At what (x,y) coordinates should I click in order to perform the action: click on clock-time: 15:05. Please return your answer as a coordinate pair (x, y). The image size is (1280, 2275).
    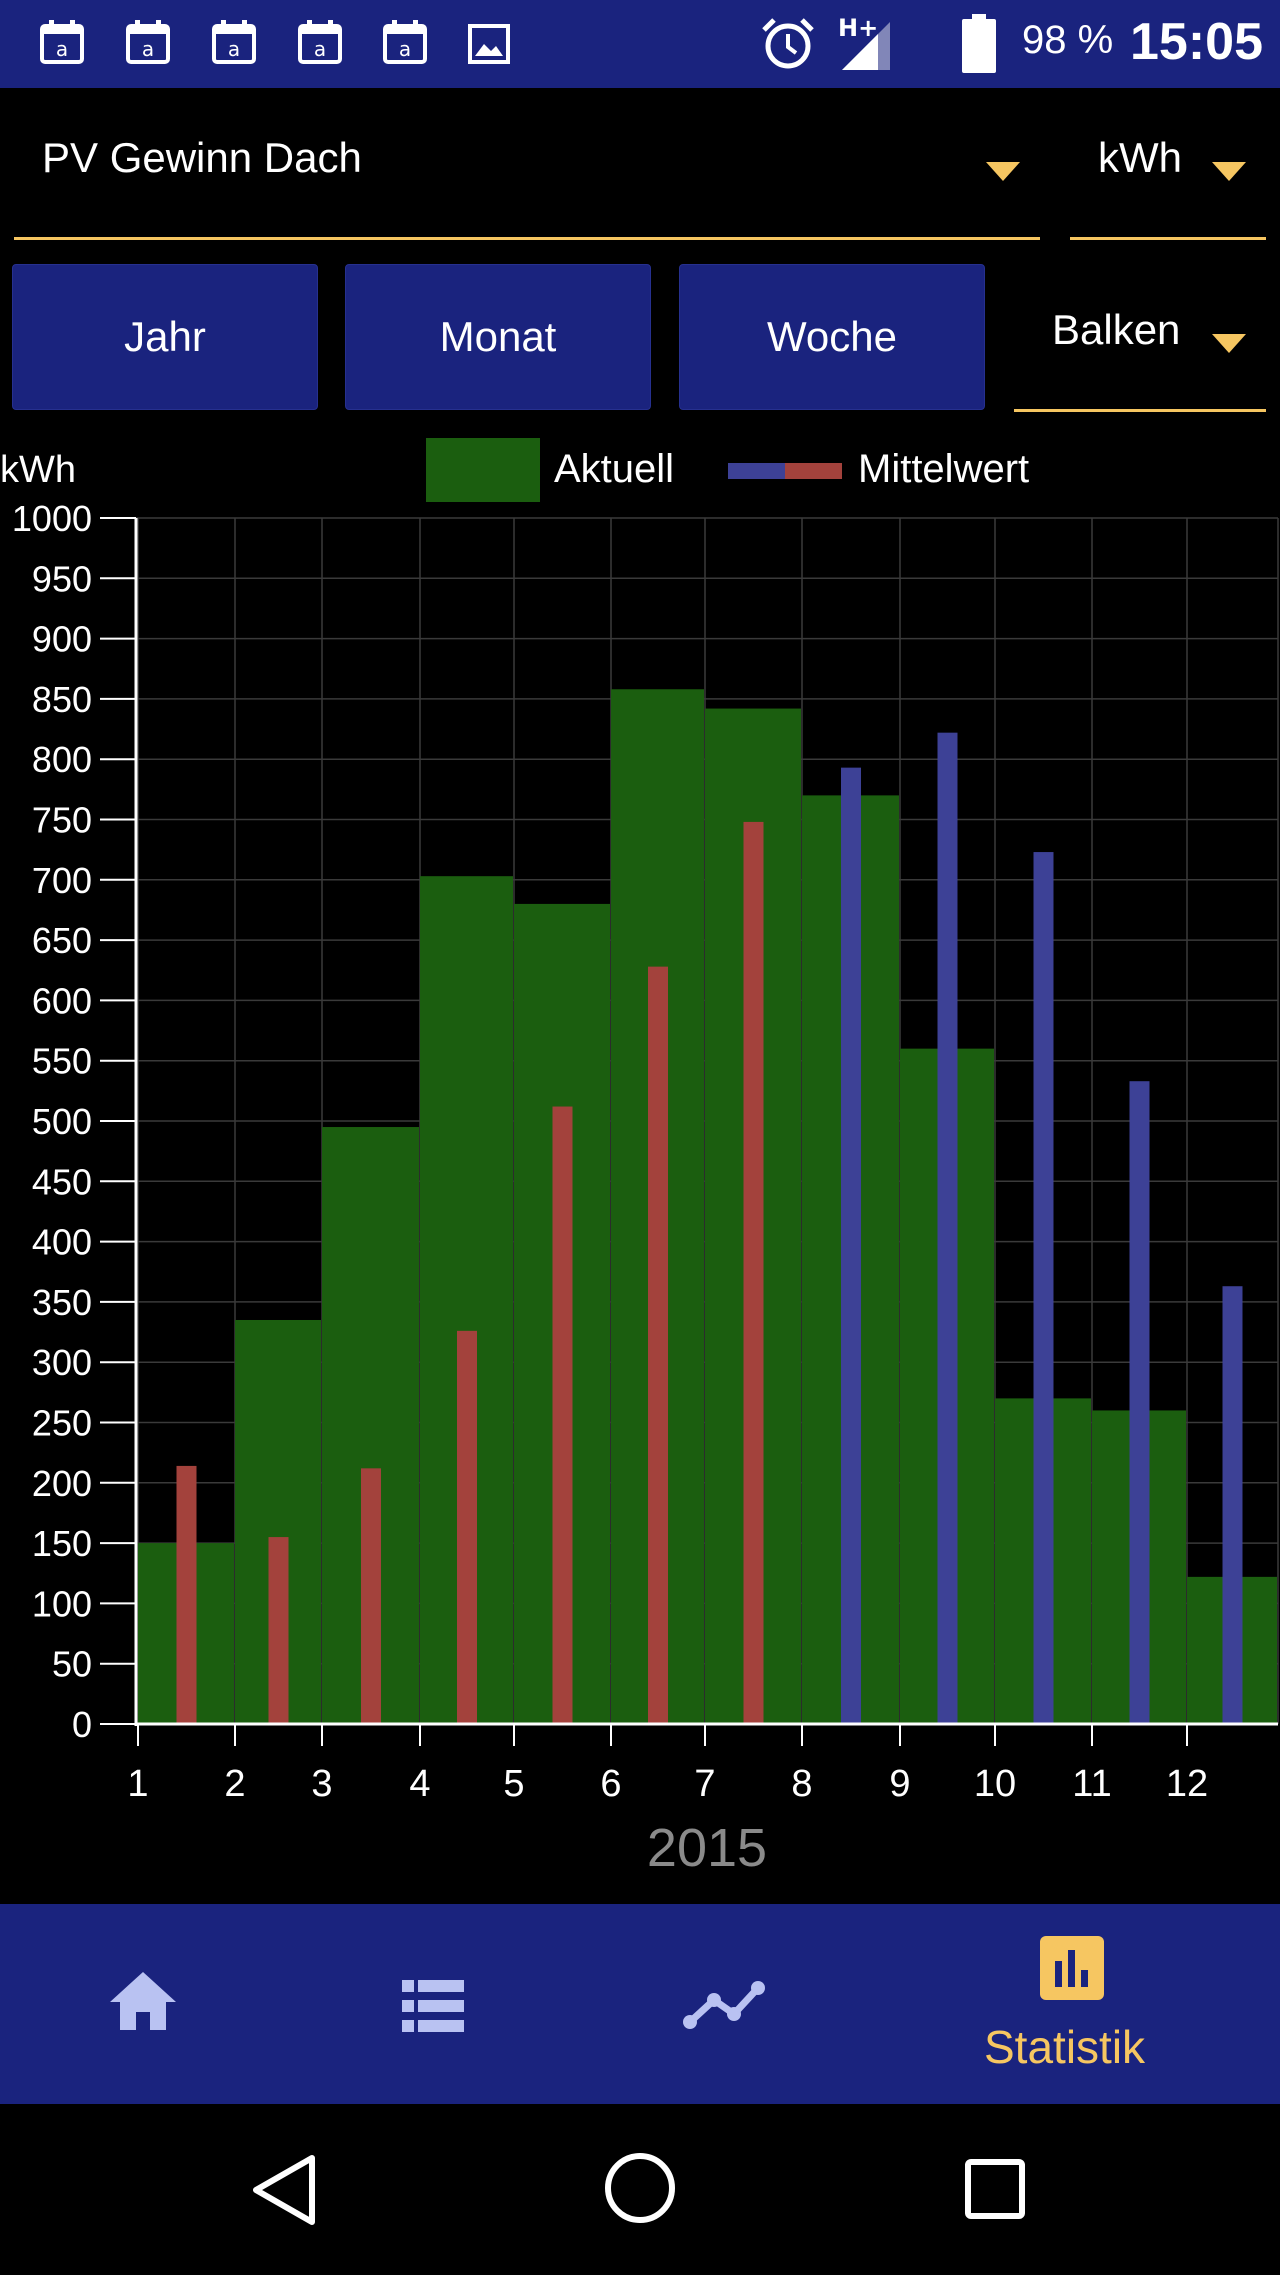
    Looking at the image, I should click on (1196, 42).